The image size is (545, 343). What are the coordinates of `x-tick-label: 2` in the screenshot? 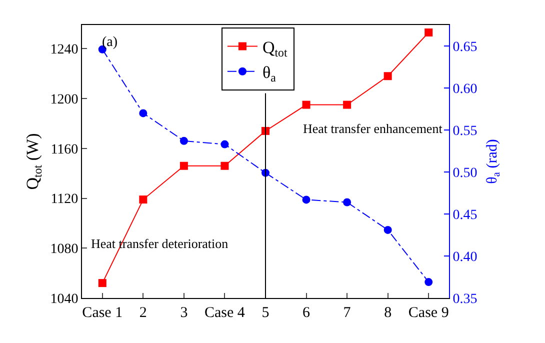 It's located at (143, 313).